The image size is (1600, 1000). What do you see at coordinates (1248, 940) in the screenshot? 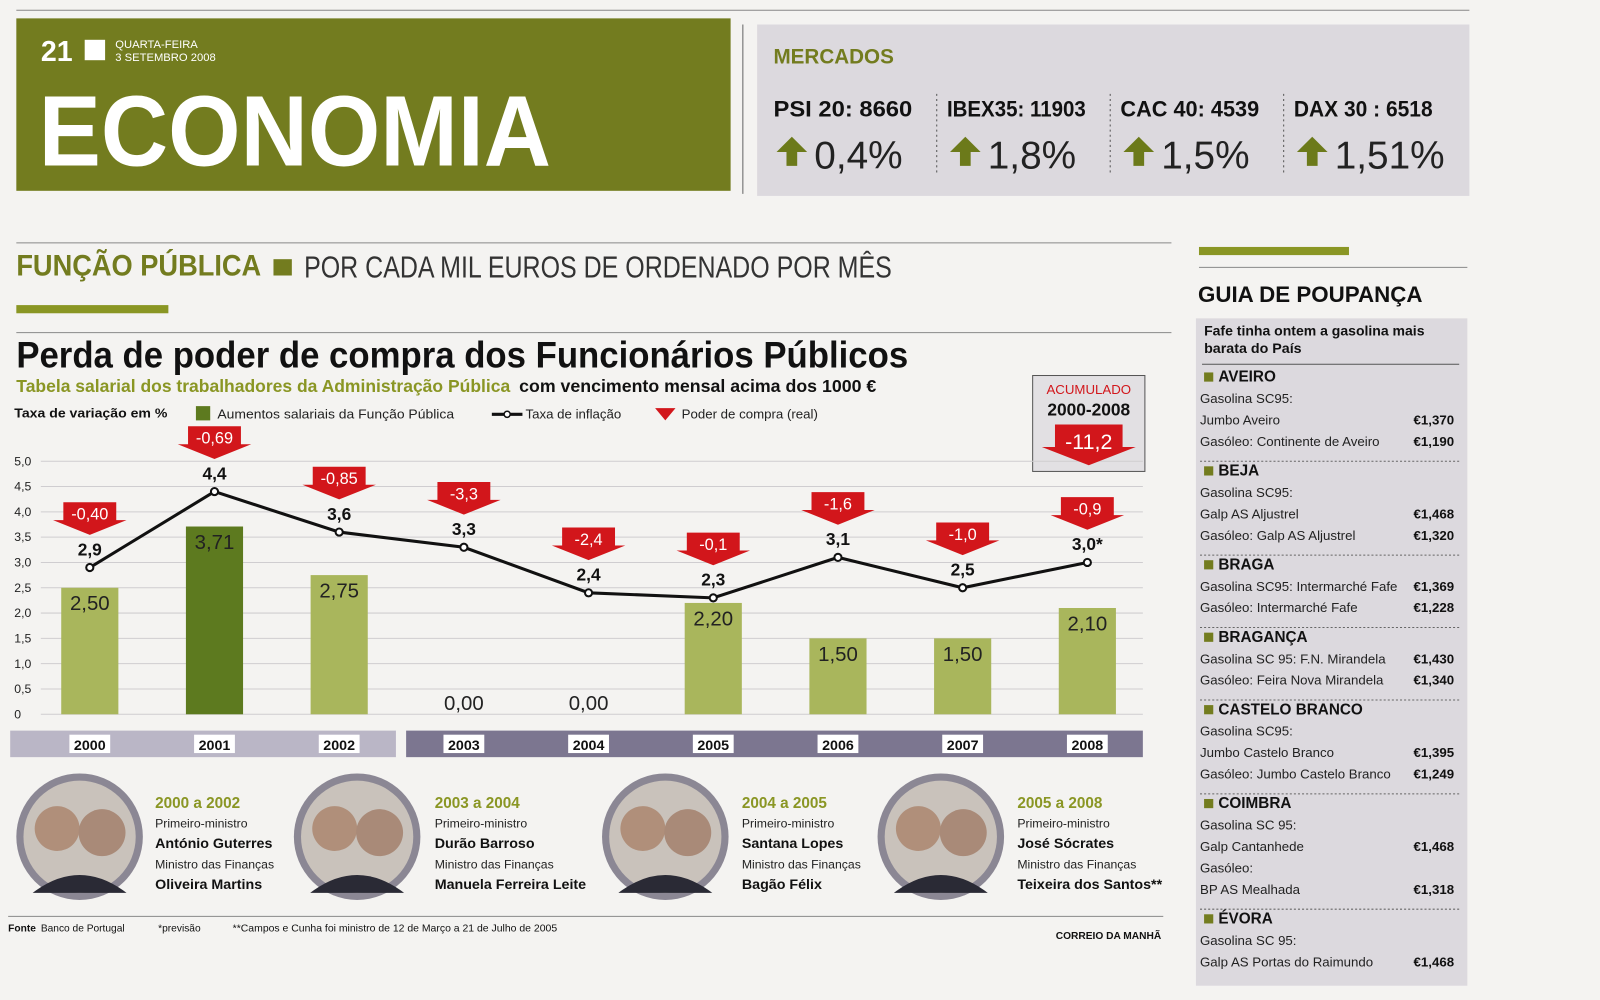
I see `fuel-label: Gasolina SC 95:` at bounding box center [1248, 940].